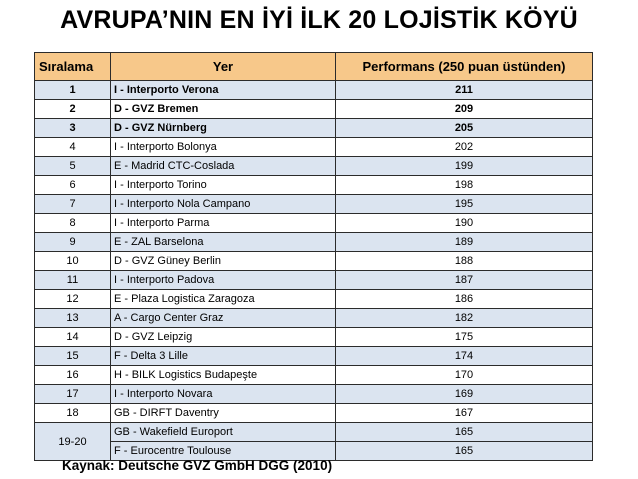 This screenshot has width=638, height=479. I want to click on table-row: 13 A - Cargo Center Graz 182, so click(313, 318).